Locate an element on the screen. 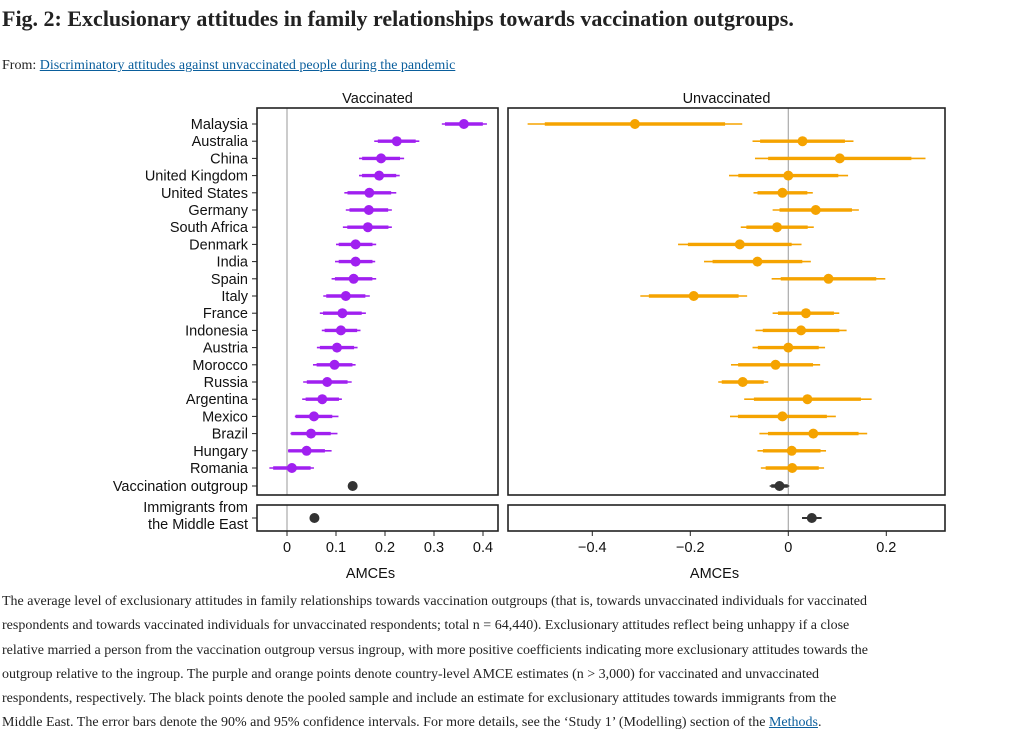  category-label: Spain is located at coordinates (229, 280).